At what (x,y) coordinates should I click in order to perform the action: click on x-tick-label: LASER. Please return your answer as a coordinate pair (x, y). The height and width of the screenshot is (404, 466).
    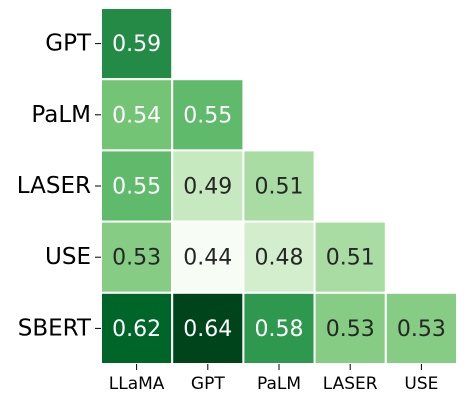
    Looking at the image, I should click on (350, 384).